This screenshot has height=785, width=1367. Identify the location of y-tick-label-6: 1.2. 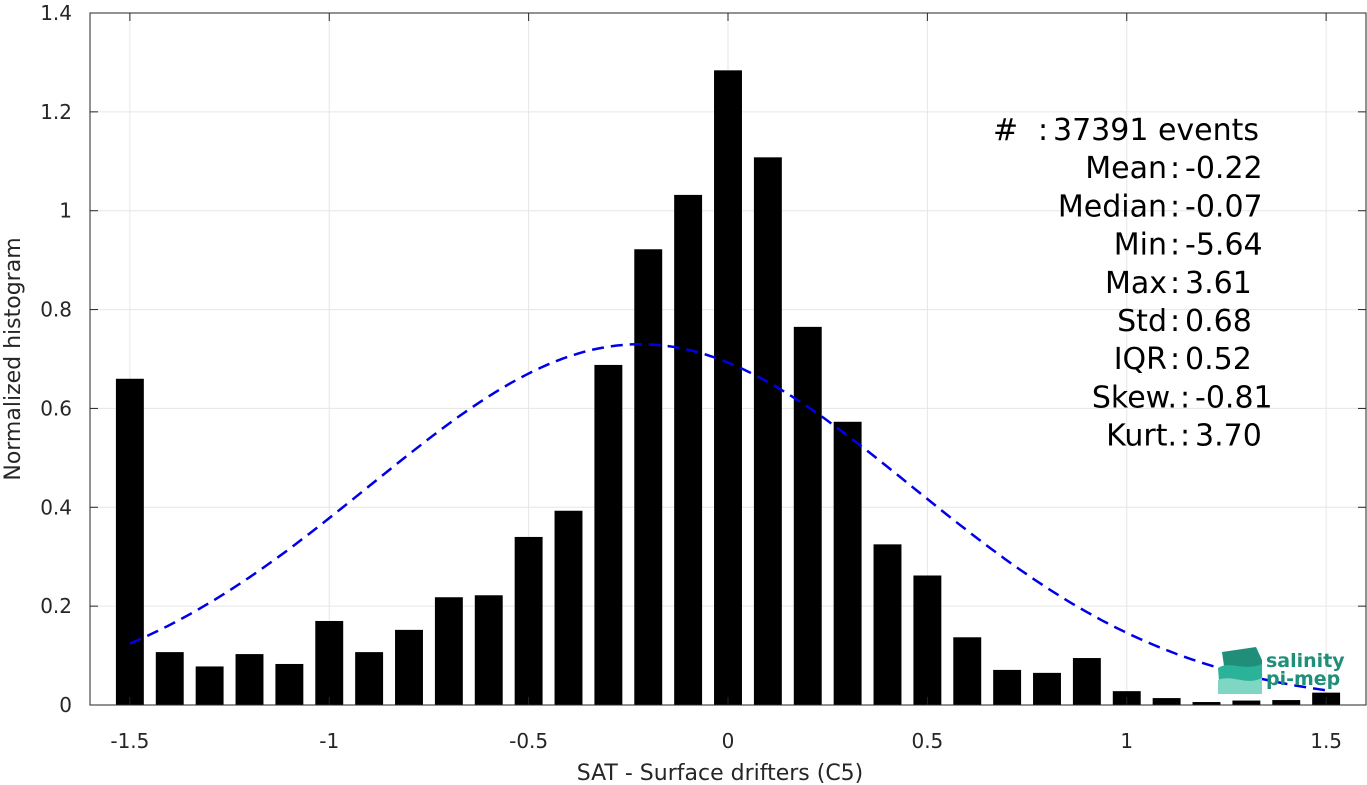
(56, 112).